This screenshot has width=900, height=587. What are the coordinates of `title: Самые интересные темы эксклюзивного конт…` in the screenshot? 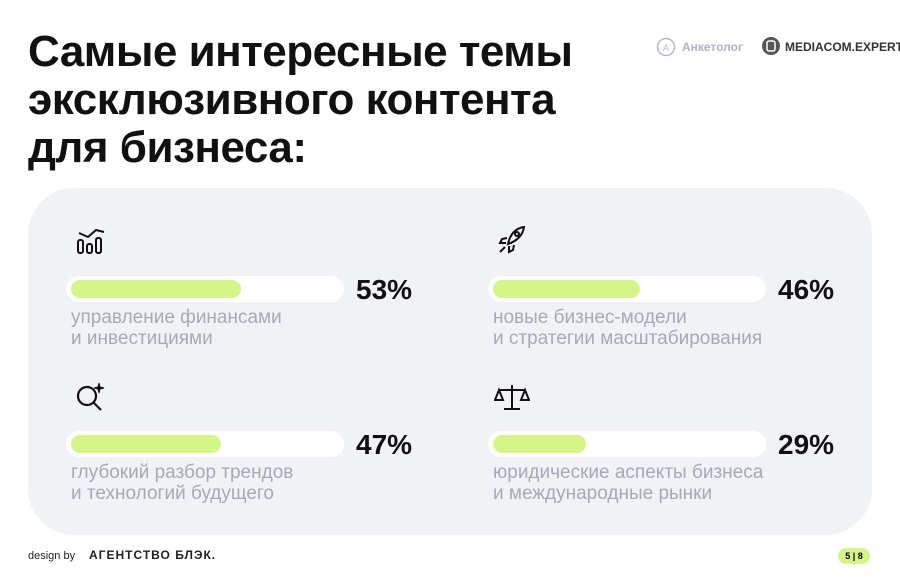 It's located at (300, 99).